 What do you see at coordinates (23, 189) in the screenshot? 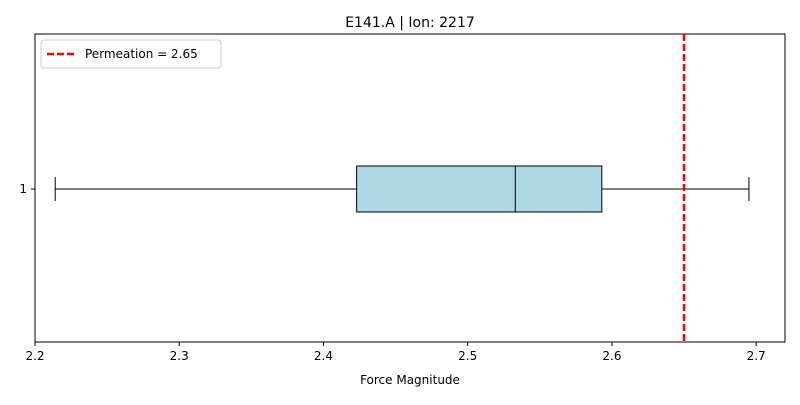
I see `y-tick-label: 1` at bounding box center [23, 189].